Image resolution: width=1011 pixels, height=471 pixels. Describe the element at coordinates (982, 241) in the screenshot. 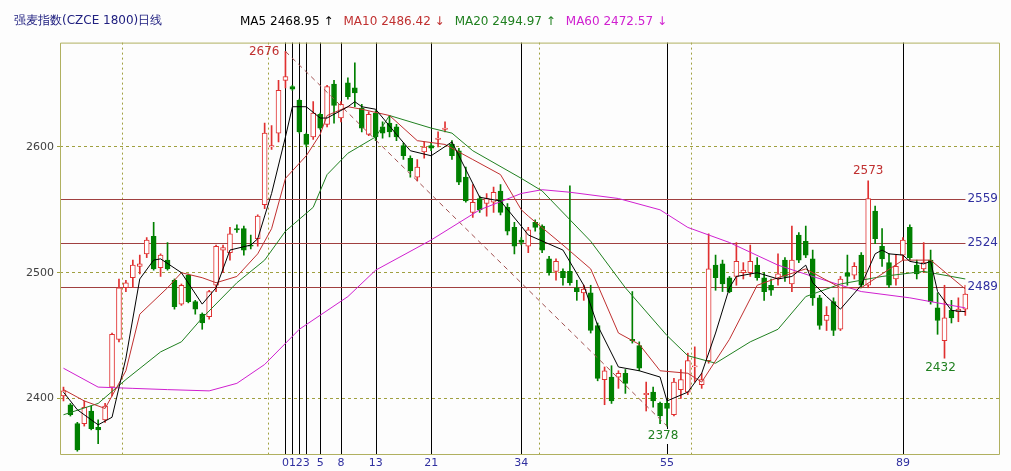

I see `ref-line-label: 2524` at that location.